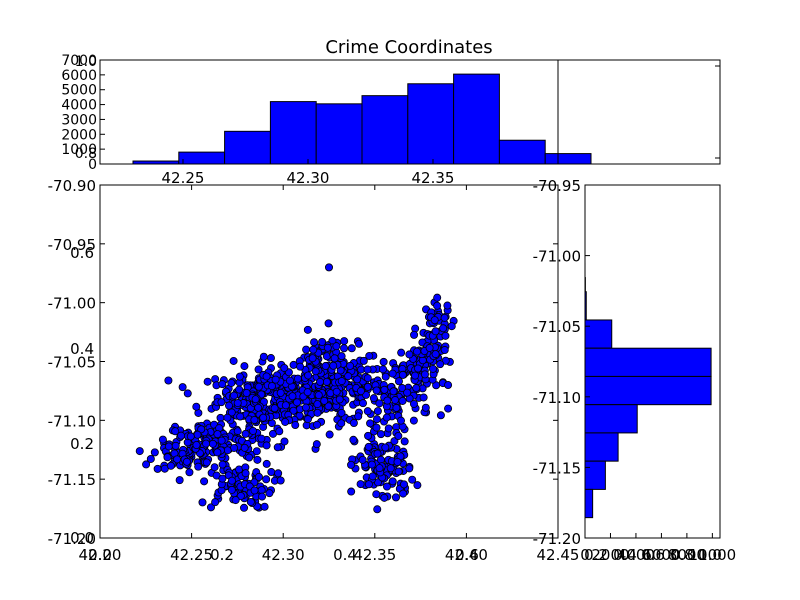 The height and width of the screenshot is (600, 800). What do you see at coordinates (682, 555) in the screenshot?
I see `x-tick-label: 0.8` at bounding box center [682, 555].